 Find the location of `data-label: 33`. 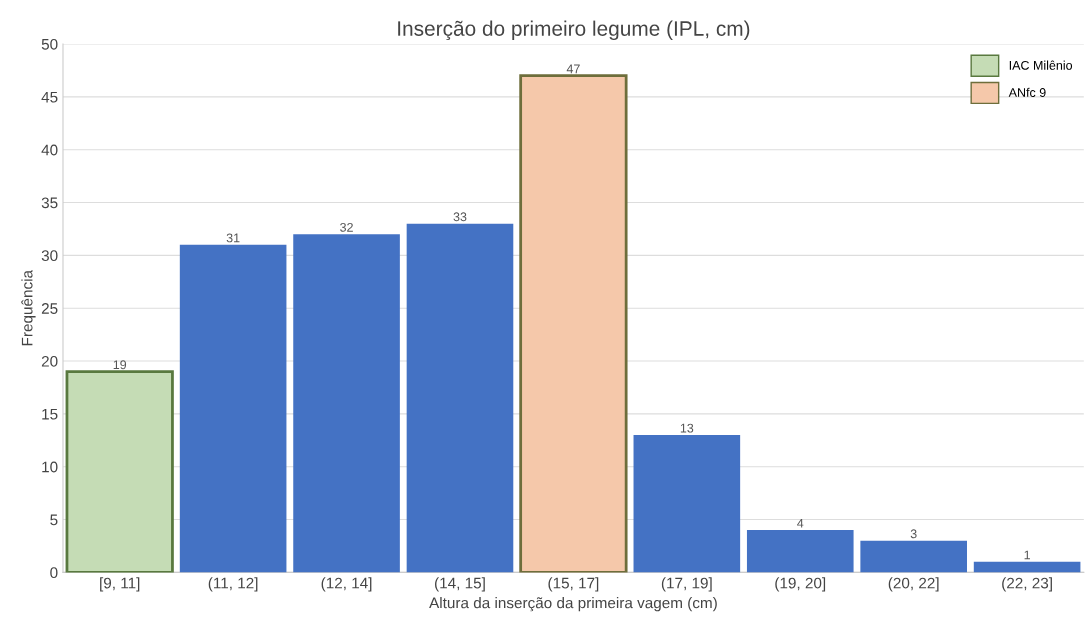

data-label: 33 is located at coordinates (460, 217).